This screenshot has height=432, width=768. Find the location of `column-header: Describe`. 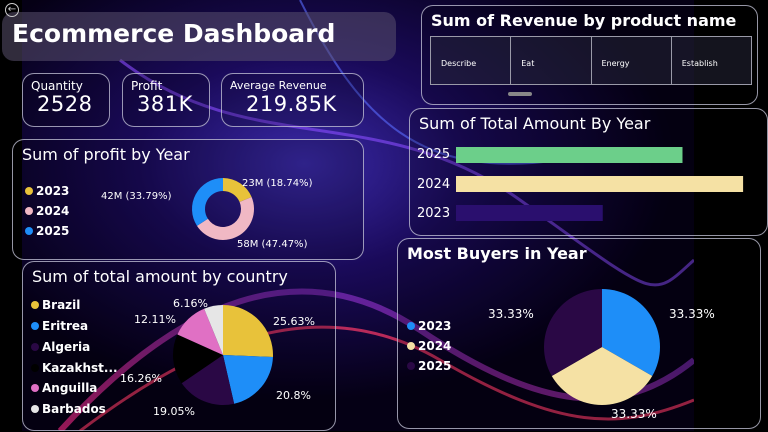

column-header: Describe is located at coordinates (471, 60).